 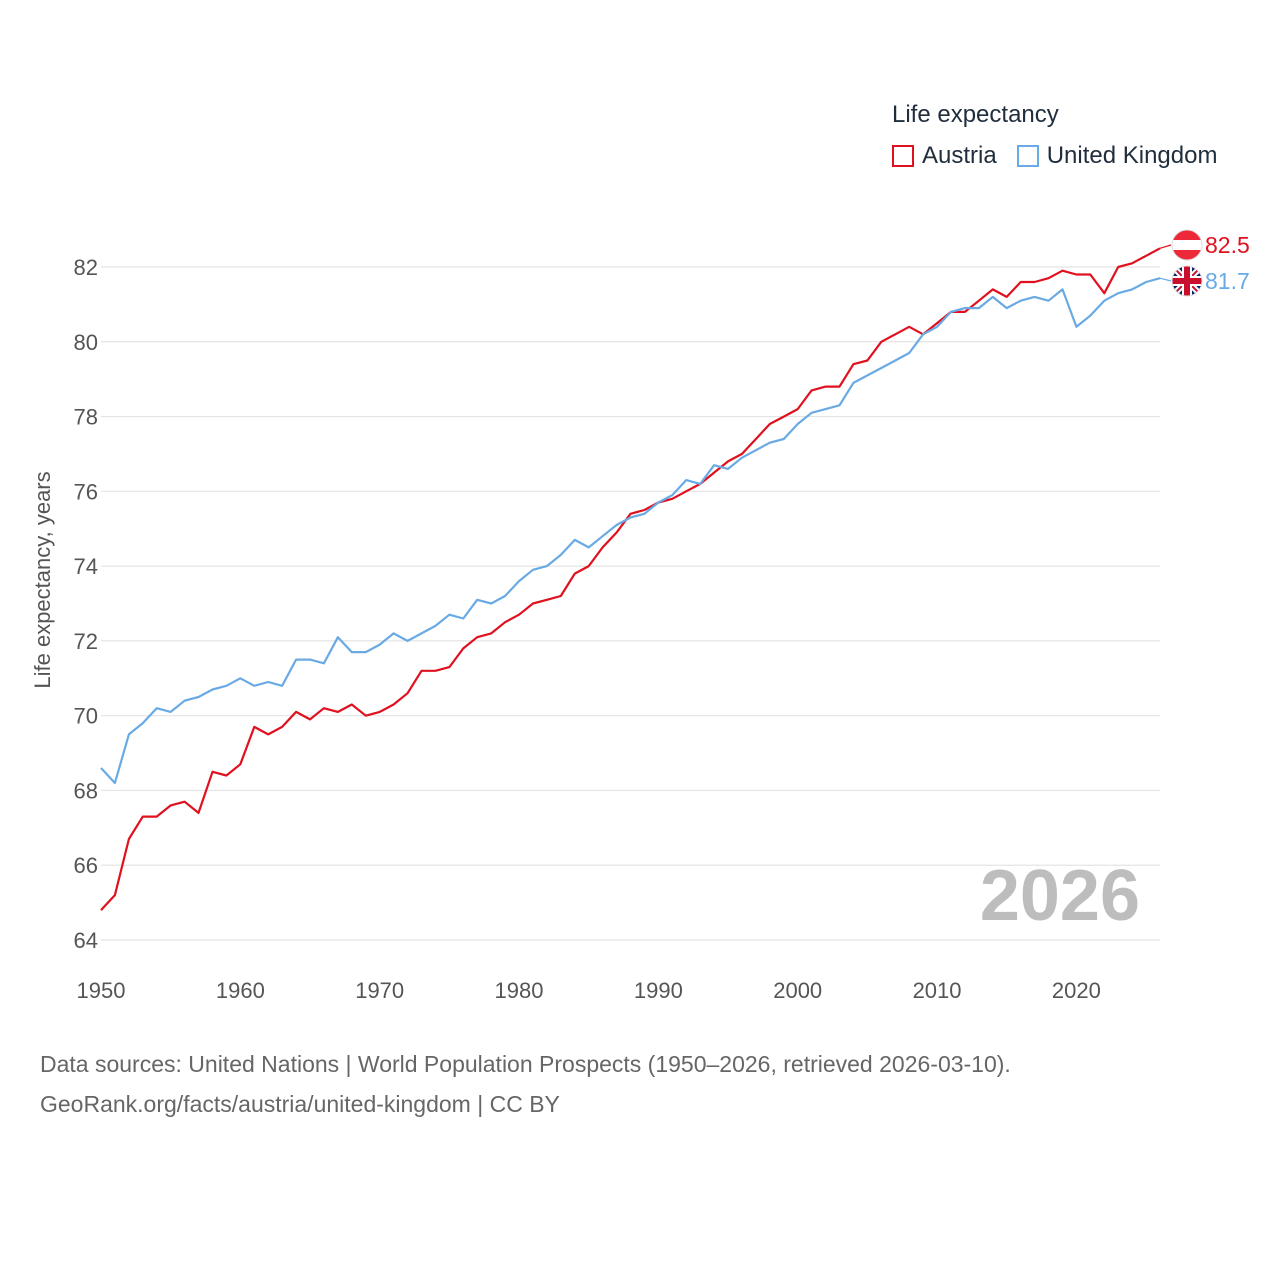 I want to click on x-tick-label: 1960, so click(x=240, y=990).